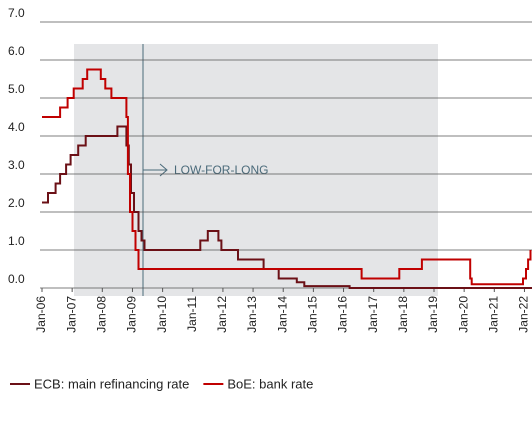  I want to click on legend-label: ECB: main refinancing rate, so click(111, 383).